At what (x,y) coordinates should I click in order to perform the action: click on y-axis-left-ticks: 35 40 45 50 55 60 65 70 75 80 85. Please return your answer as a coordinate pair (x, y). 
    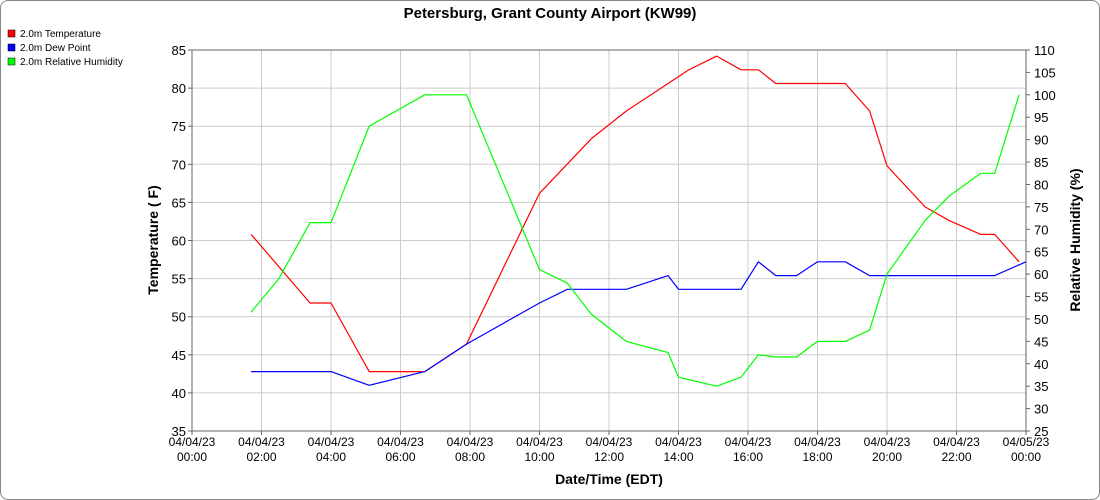
    Looking at the image, I should click on (182, 241).